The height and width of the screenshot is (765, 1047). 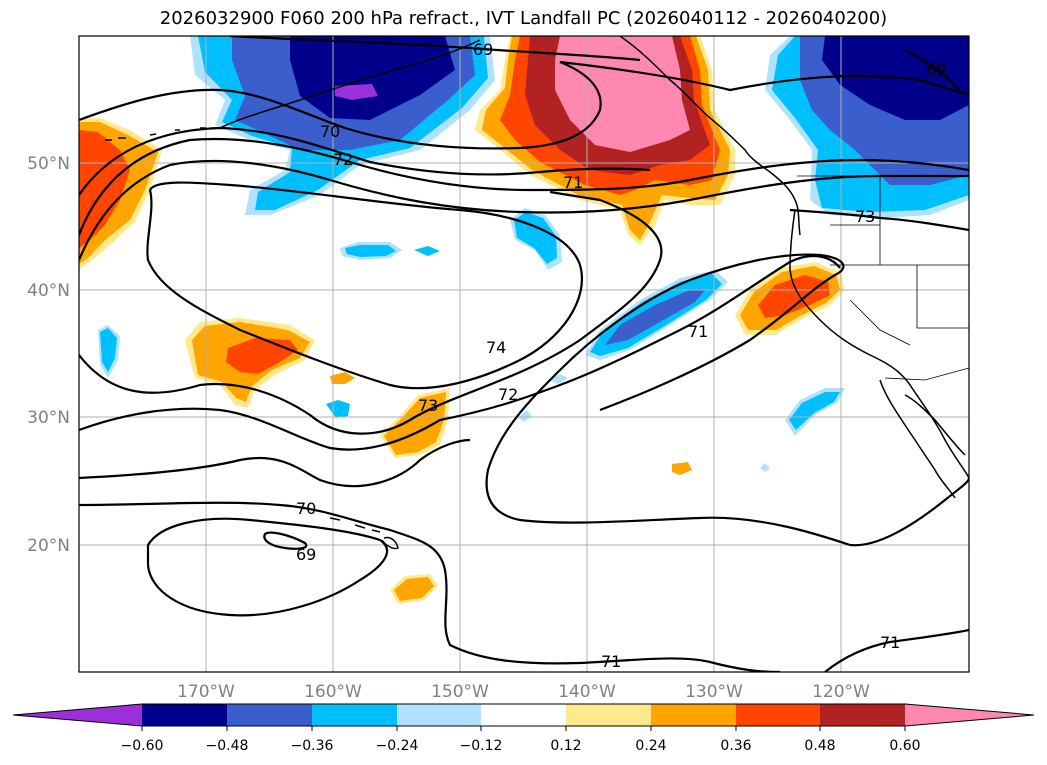 I want to click on coast-us-west, so click(x=879, y=344).